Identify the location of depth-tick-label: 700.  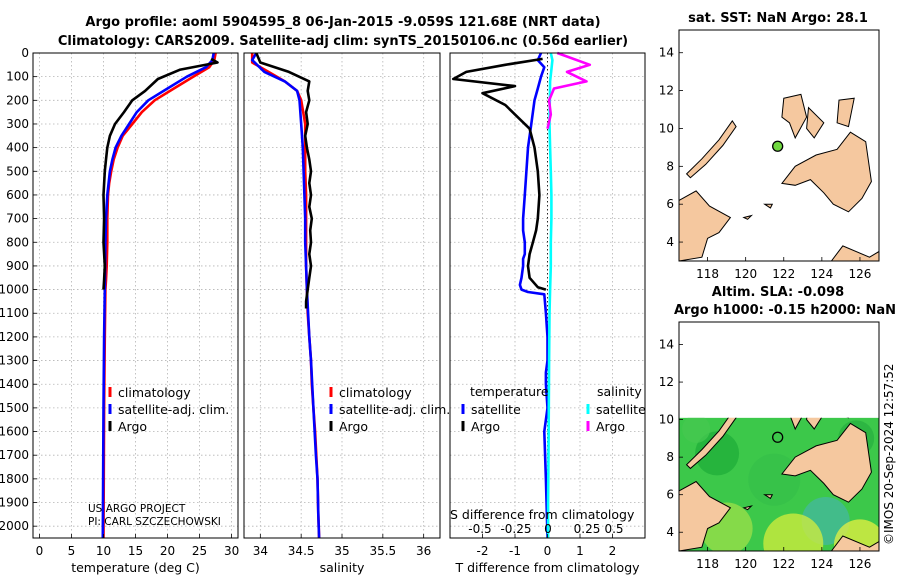
(17, 219).